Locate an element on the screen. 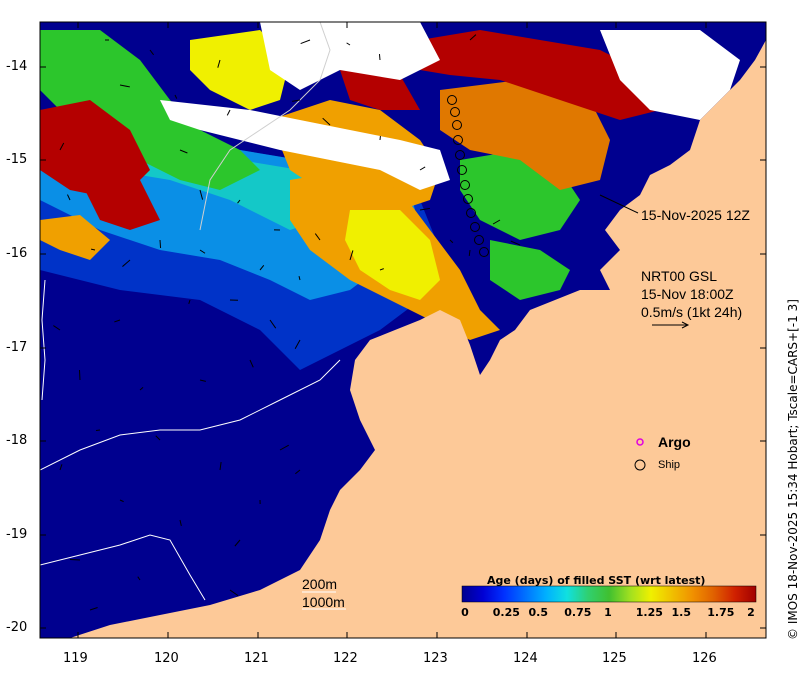  colorbar-tick-label: 1.75 is located at coordinates (715, 612).